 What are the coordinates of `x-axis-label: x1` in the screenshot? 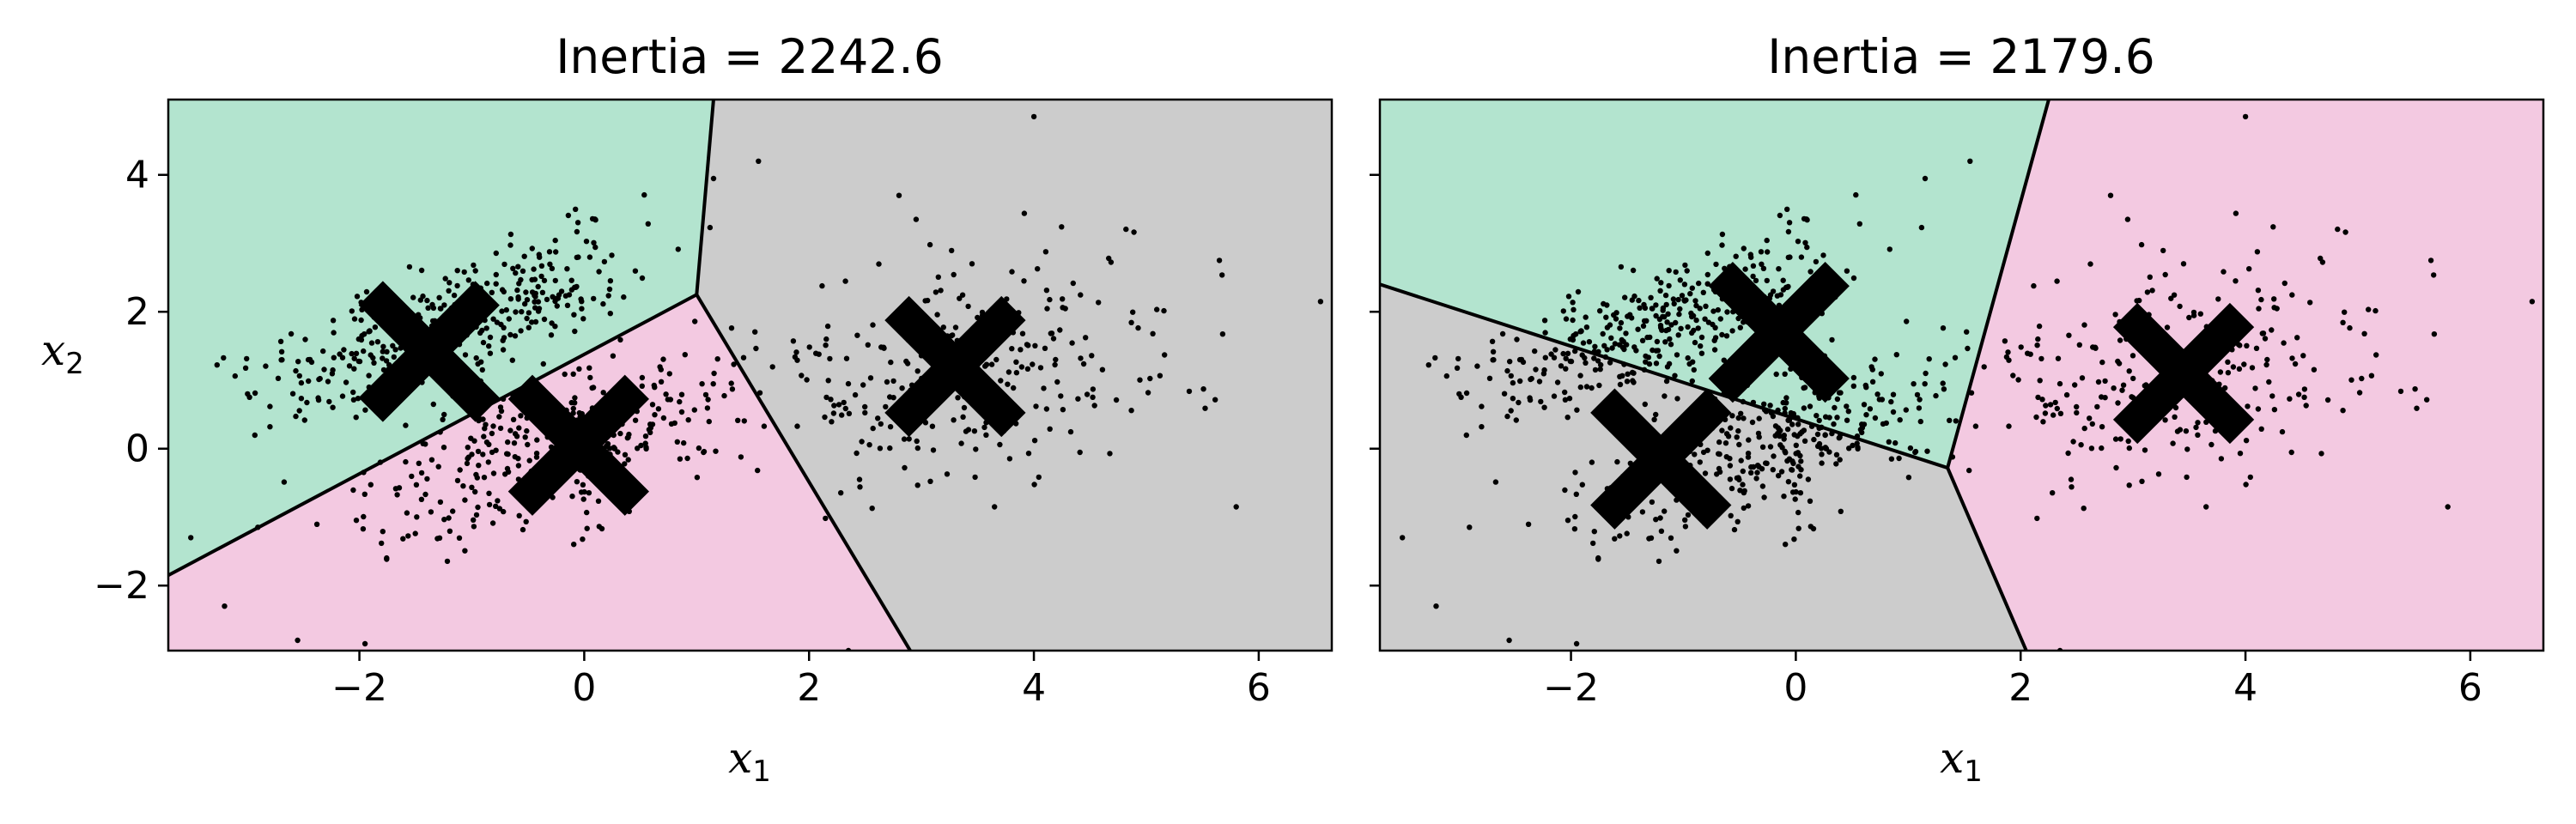 It's located at (1961, 761).